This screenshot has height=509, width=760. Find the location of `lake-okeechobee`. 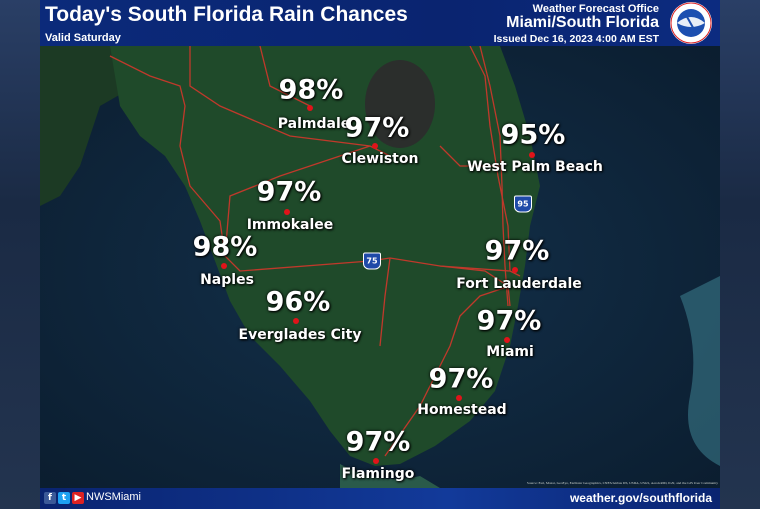

lake-okeechobee is located at coordinates (400, 104).